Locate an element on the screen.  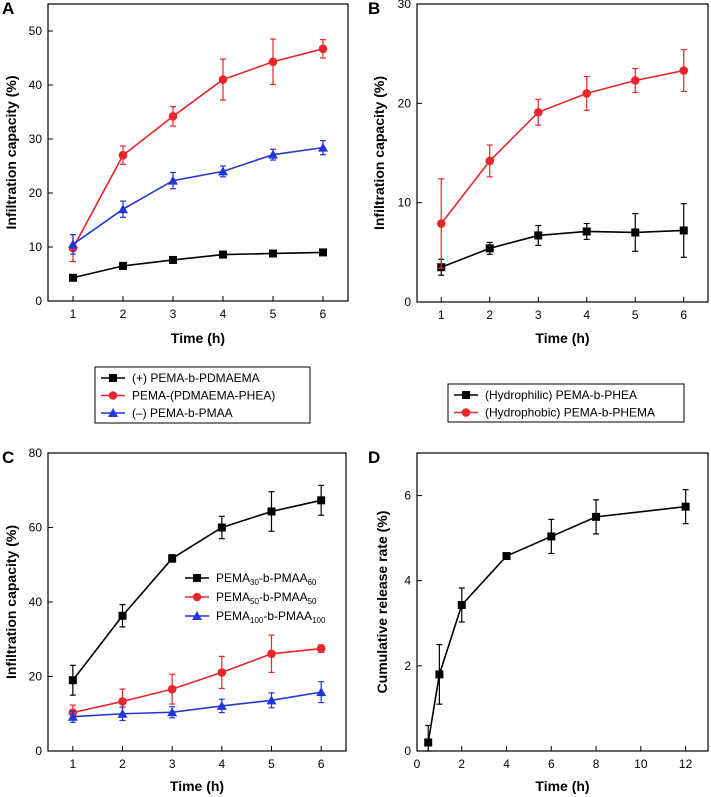
x-tick-label: 0 is located at coordinates (417, 764).